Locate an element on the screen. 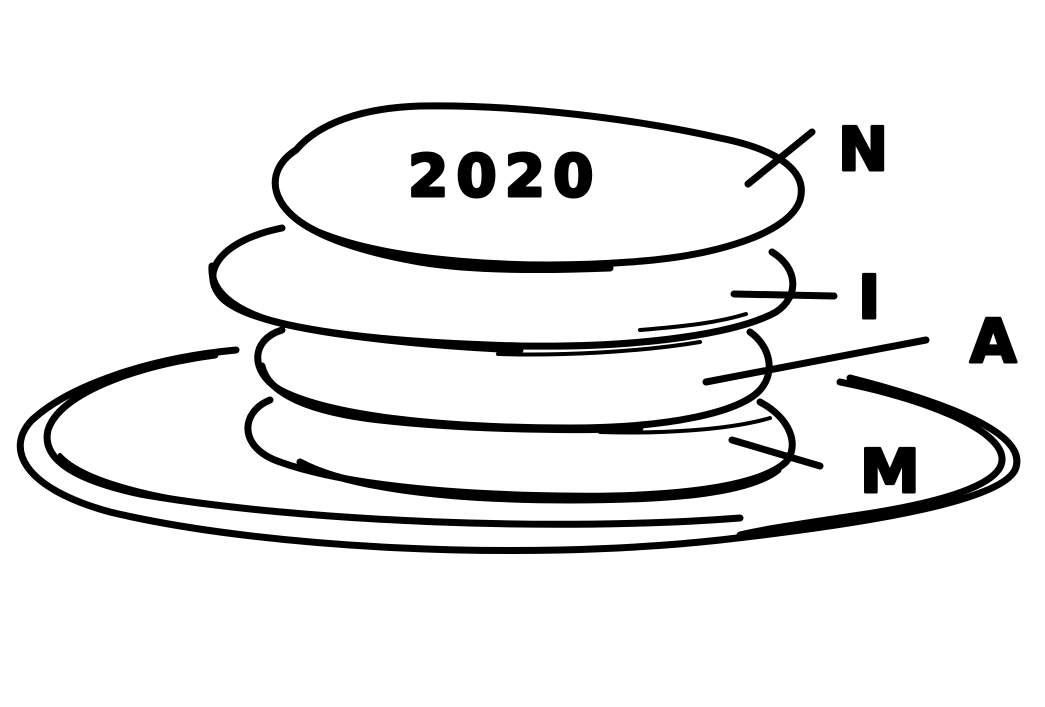 This screenshot has height=707, width=1045. leader-lines is located at coordinates (816, 299).